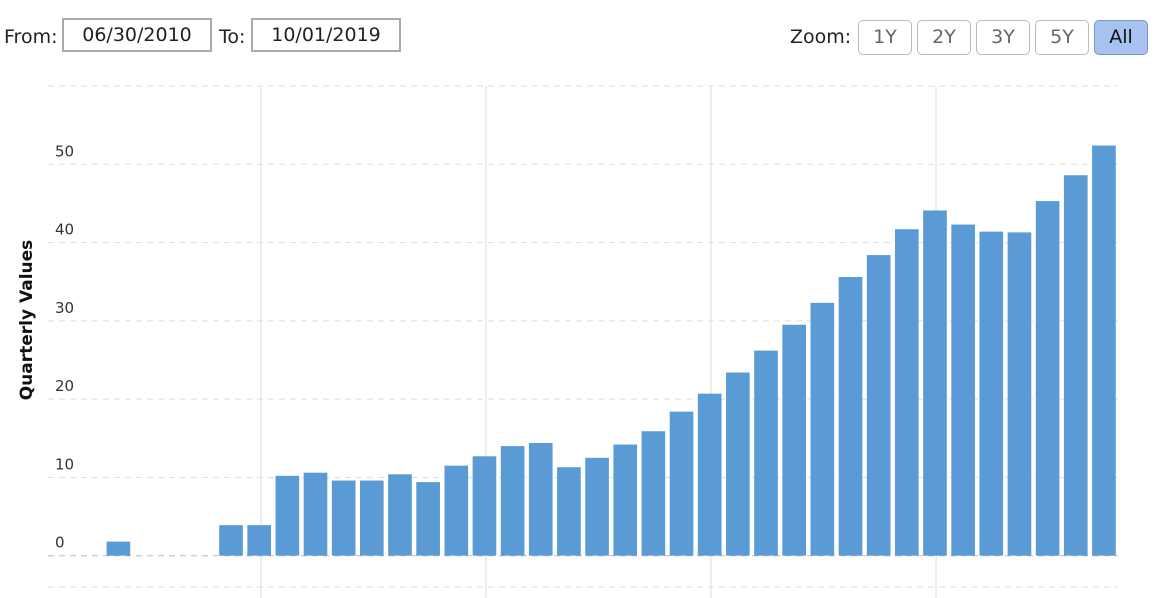 Image resolution: width=1175 pixels, height=598 pixels. I want to click on to-input: 10/01/2019, so click(326, 35).